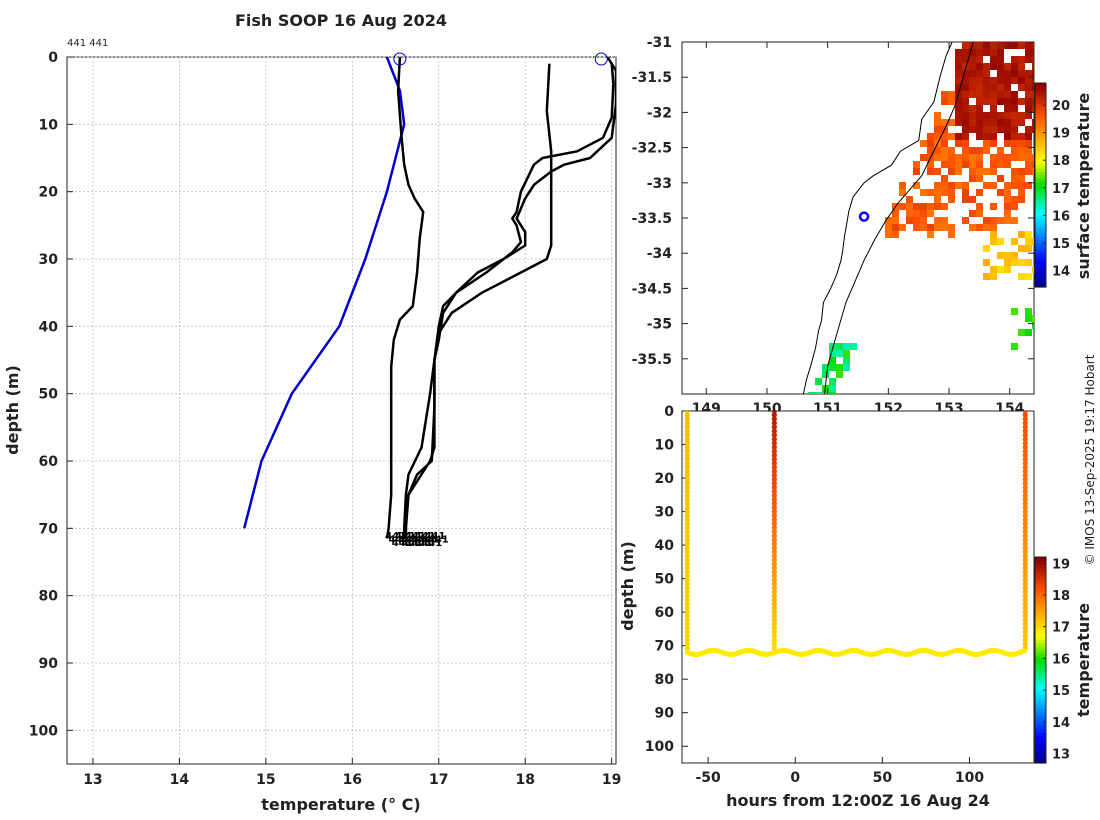  I want to click on section-tick-label-y: 30, so click(665, 513).